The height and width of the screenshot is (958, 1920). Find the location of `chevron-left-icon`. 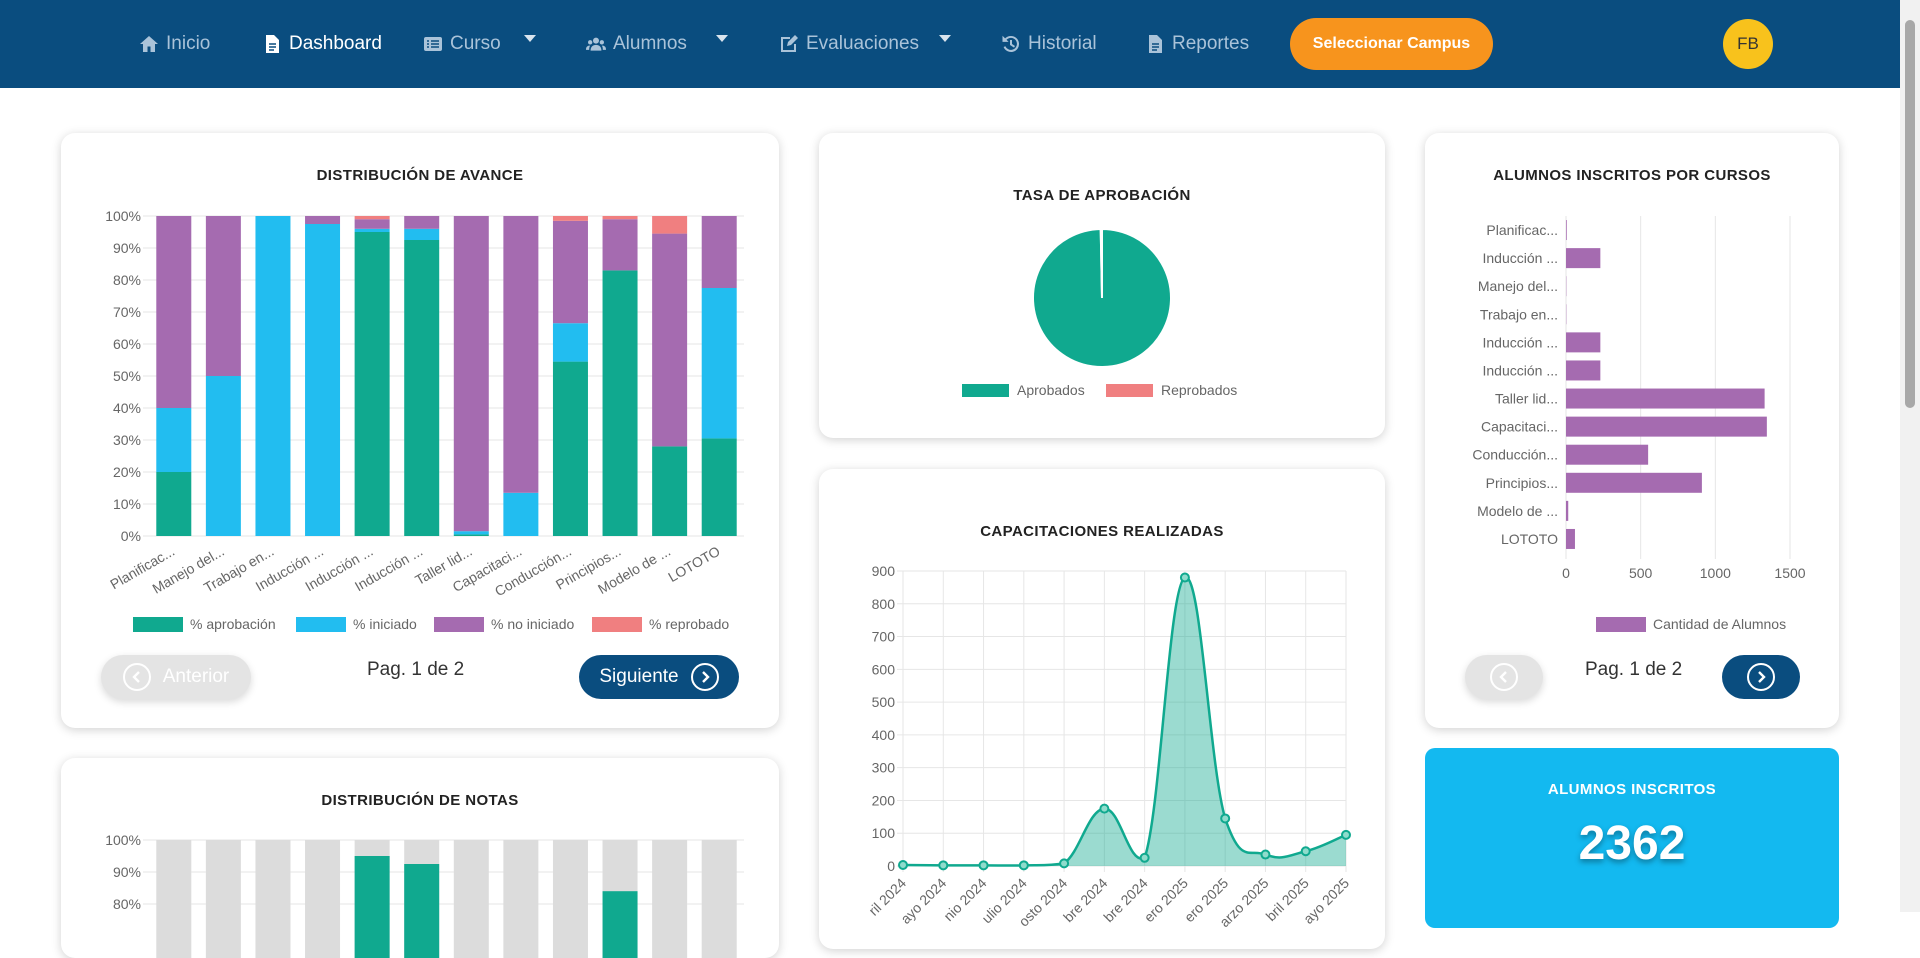

chevron-left-icon is located at coordinates (1504, 677).